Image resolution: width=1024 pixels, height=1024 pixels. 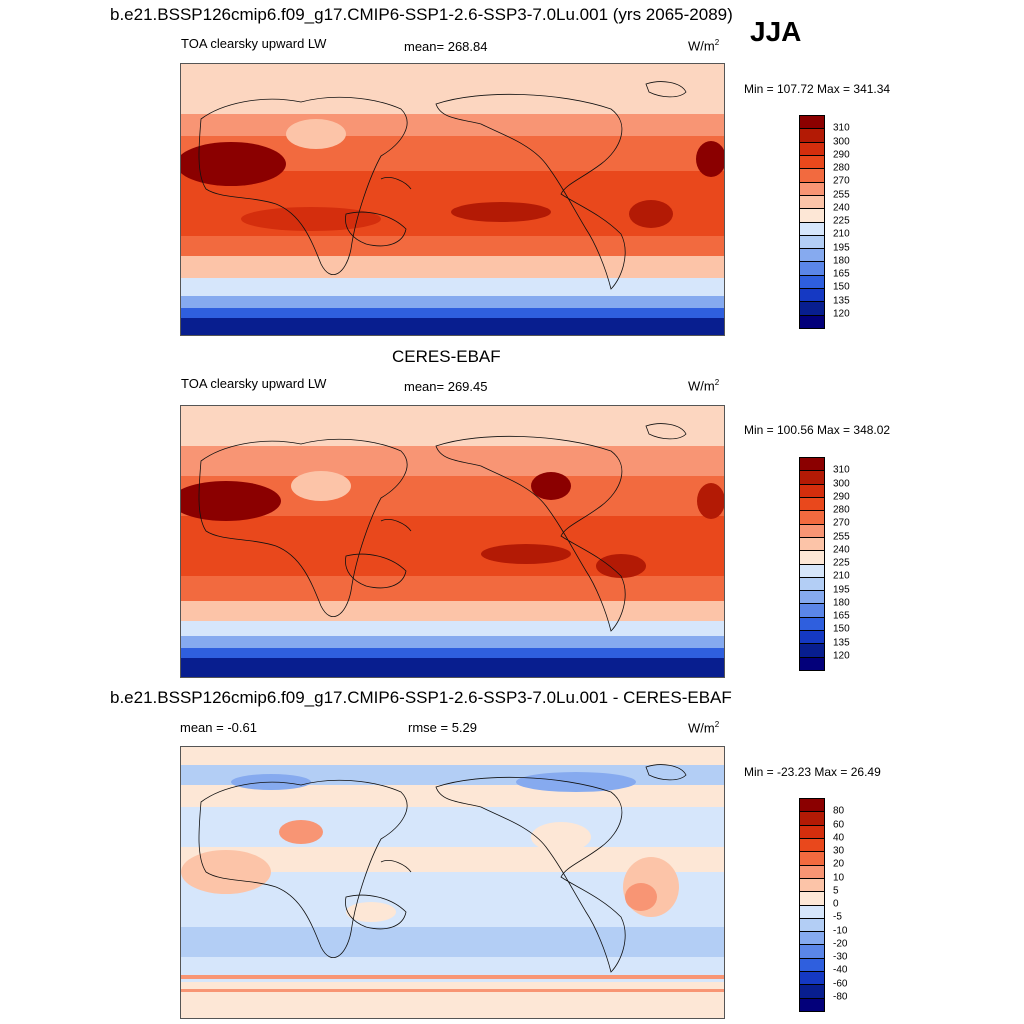 What do you see at coordinates (452, 199) in the screenshot?
I see `panel1-map` at bounding box center [452, 199].